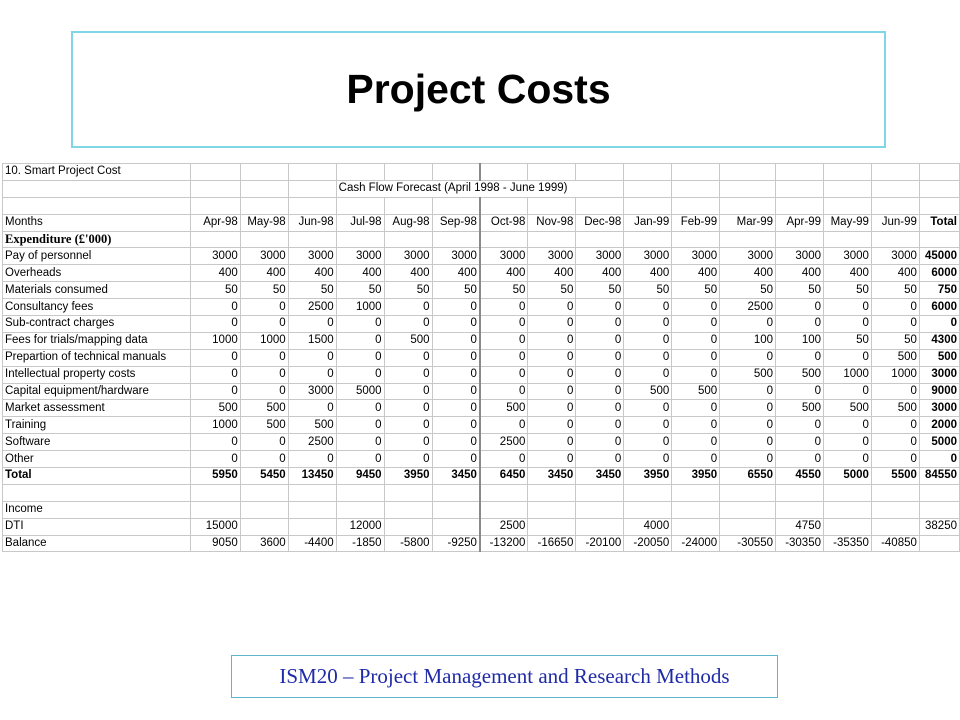 The width and height of the screenshot is (960, 720). Describe the element at coordinates (939, 222) in the screenshot. I see `total-header: Total` at that location.